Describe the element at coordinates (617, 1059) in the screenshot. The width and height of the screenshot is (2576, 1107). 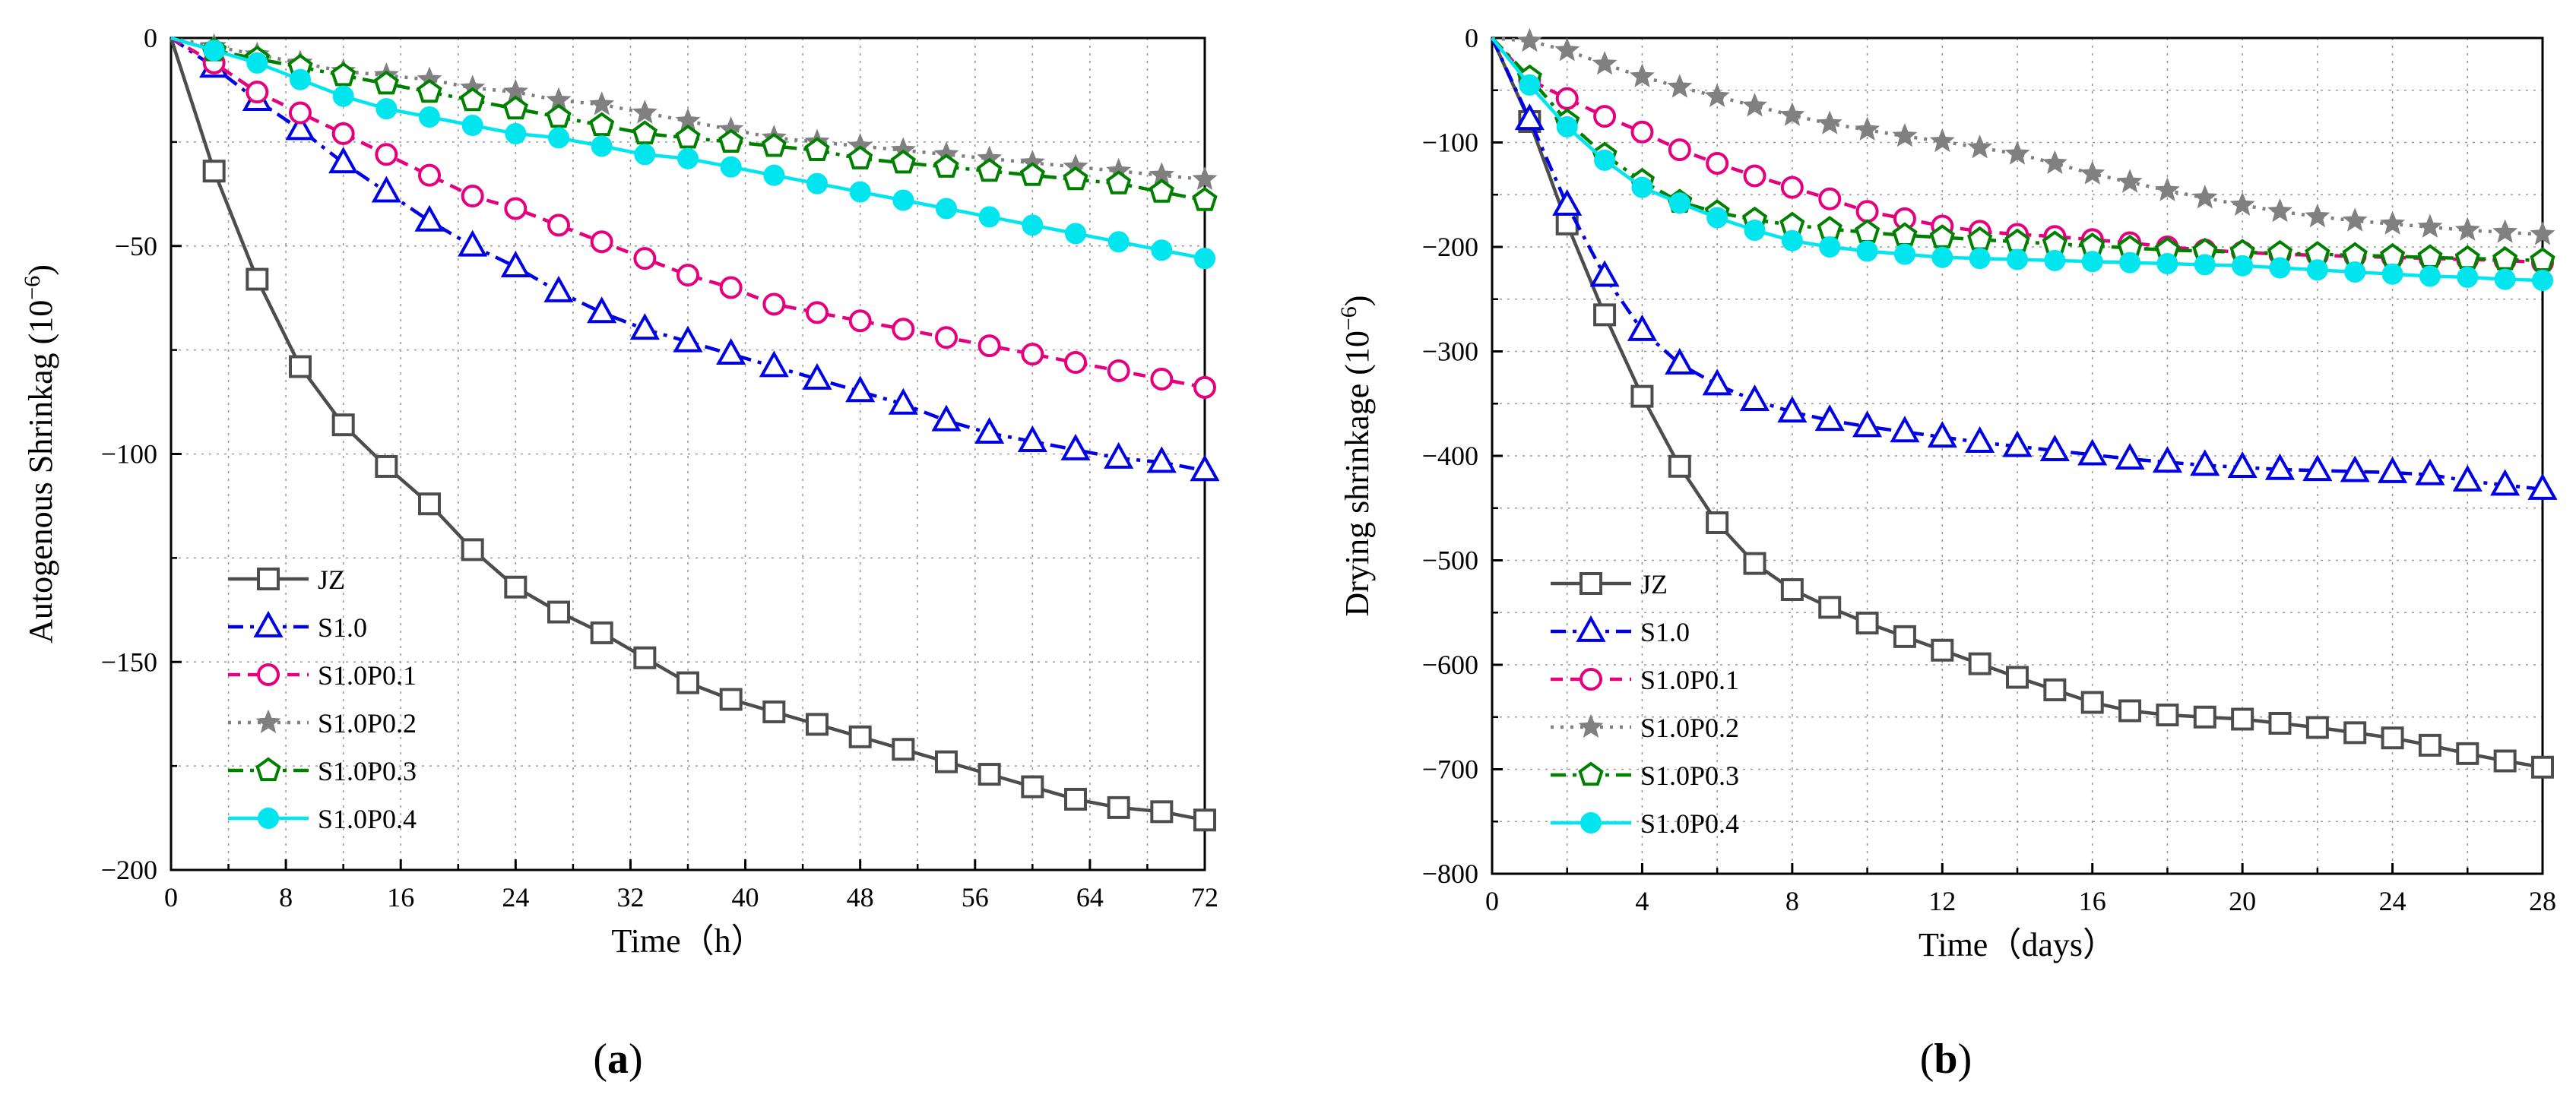
I see `panel-a-label: (a)` at that location.